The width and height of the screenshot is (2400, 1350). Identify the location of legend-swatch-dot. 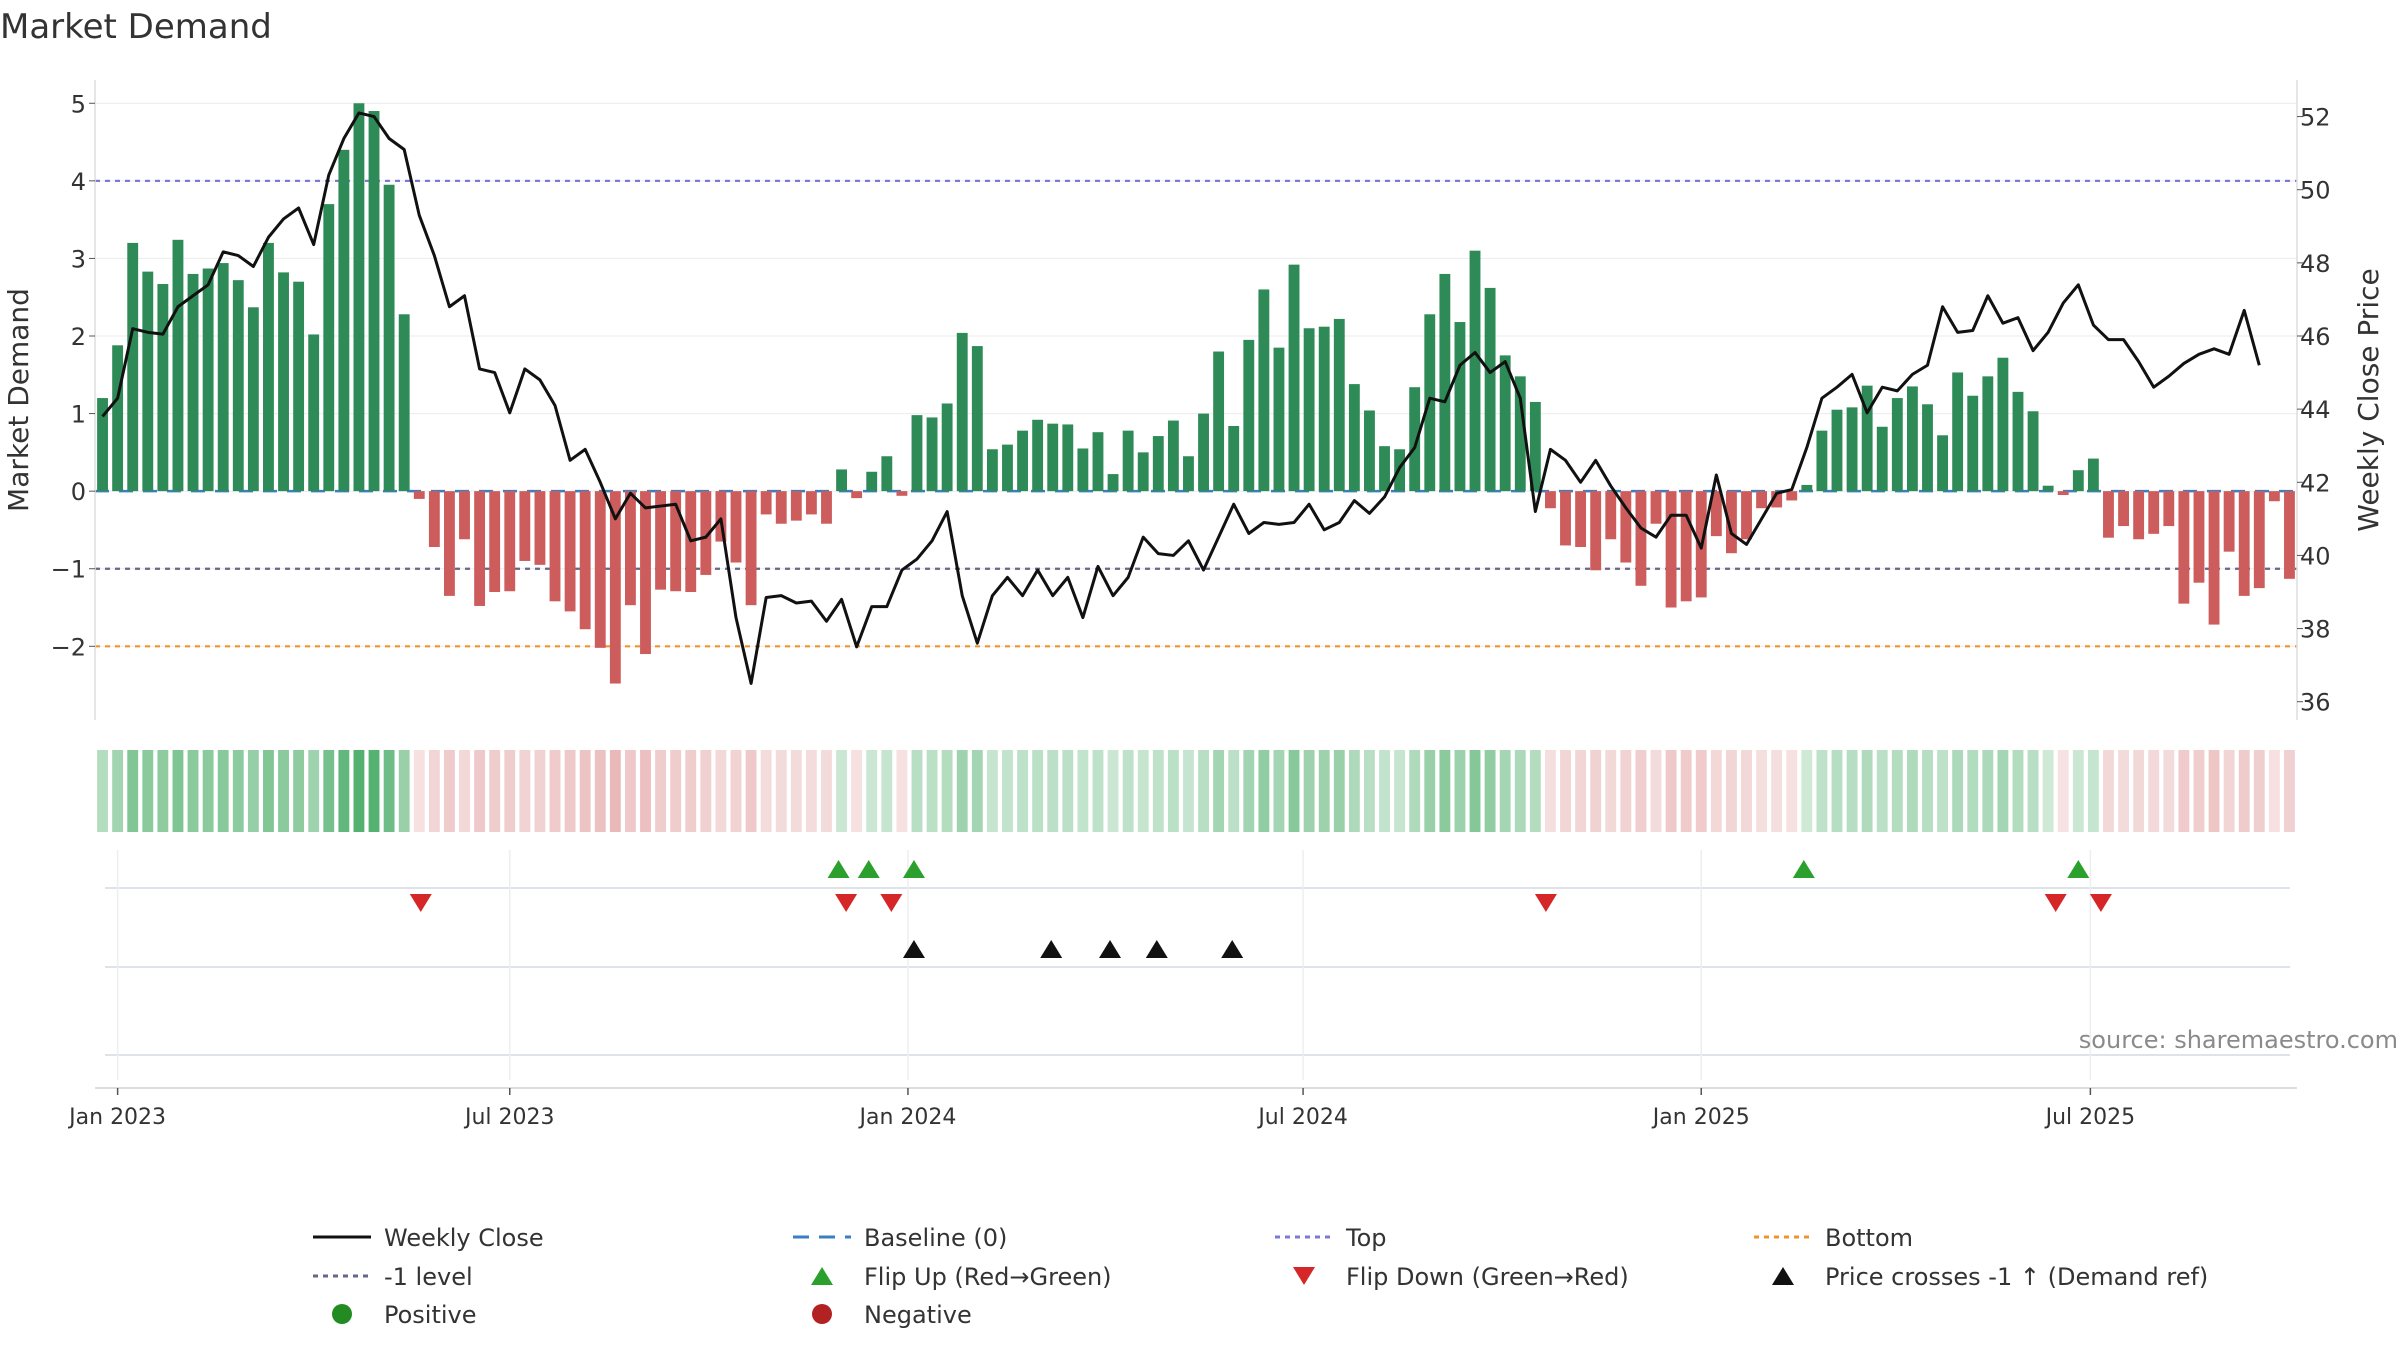
(822, 1314).